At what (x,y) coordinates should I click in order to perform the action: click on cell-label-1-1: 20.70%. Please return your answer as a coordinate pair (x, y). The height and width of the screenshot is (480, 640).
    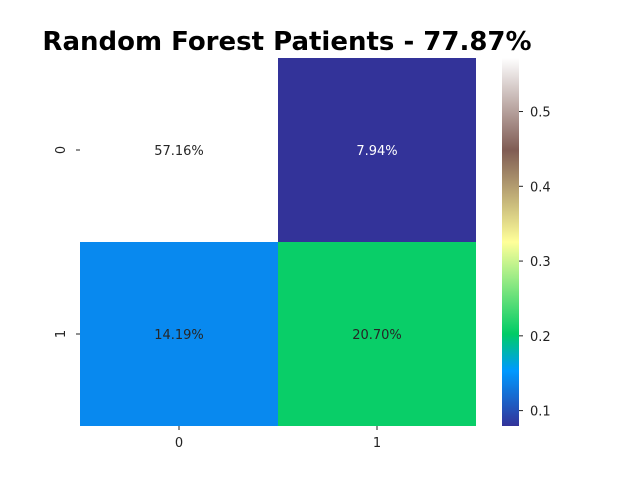
    Looking at the image, I should click on (377, 335).